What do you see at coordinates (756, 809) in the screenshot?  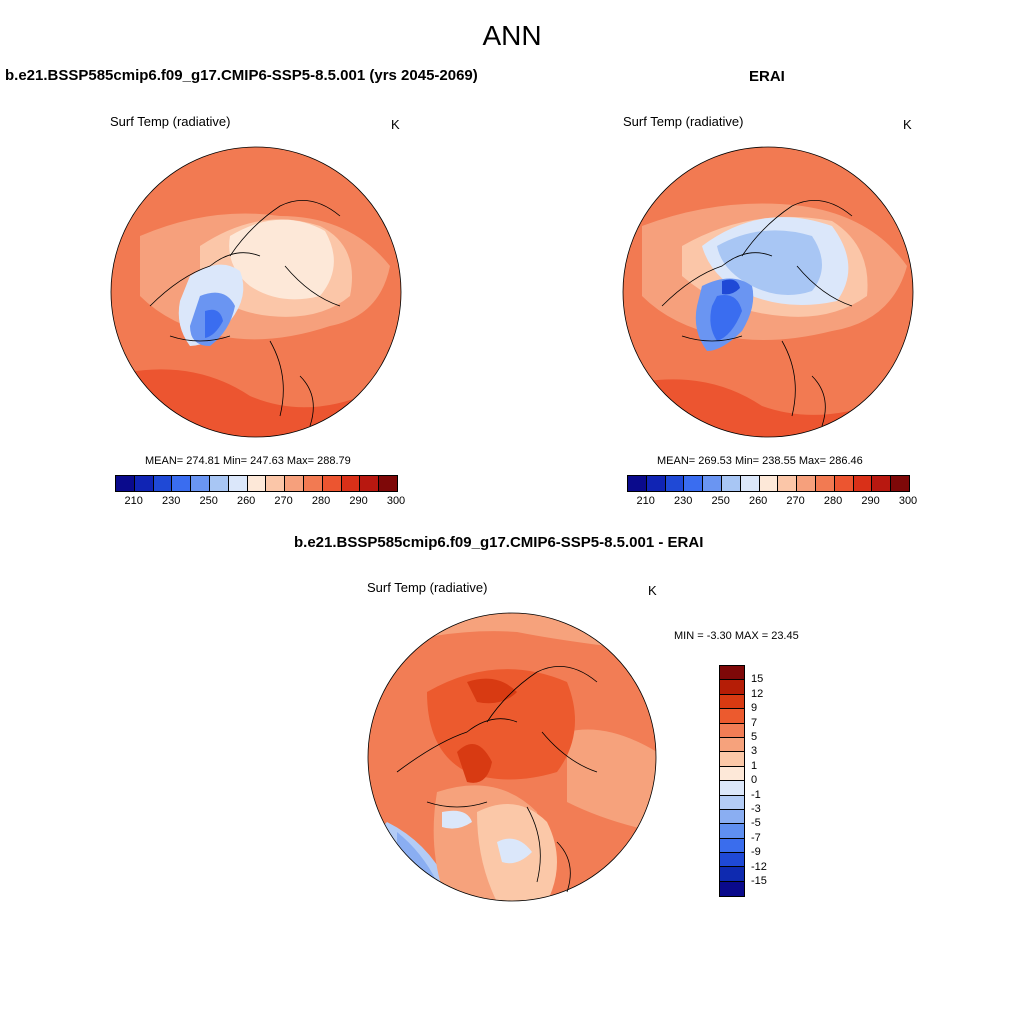 I see `colorbar-tick-label: -3` at bounding box center [756, 809].